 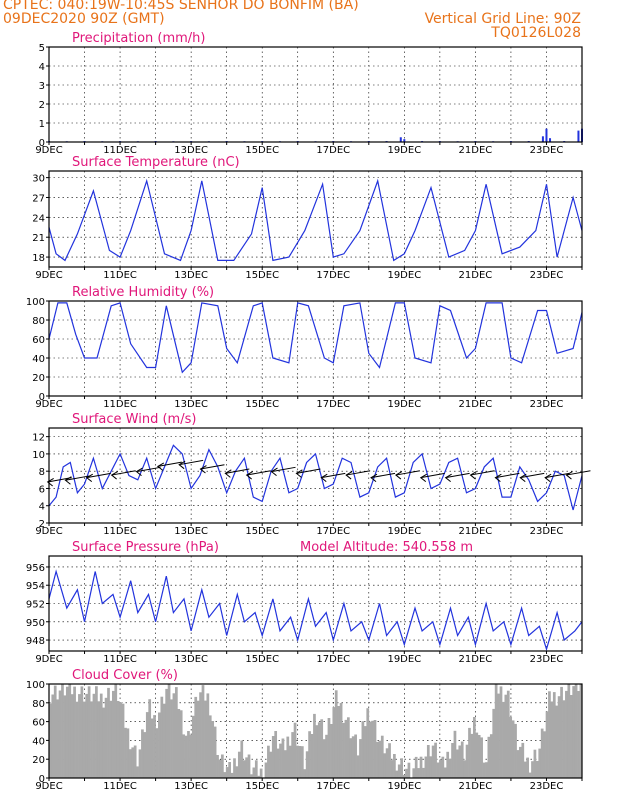 I want to click on xtick-temp: 15DEC, so click(x=262, y=275).